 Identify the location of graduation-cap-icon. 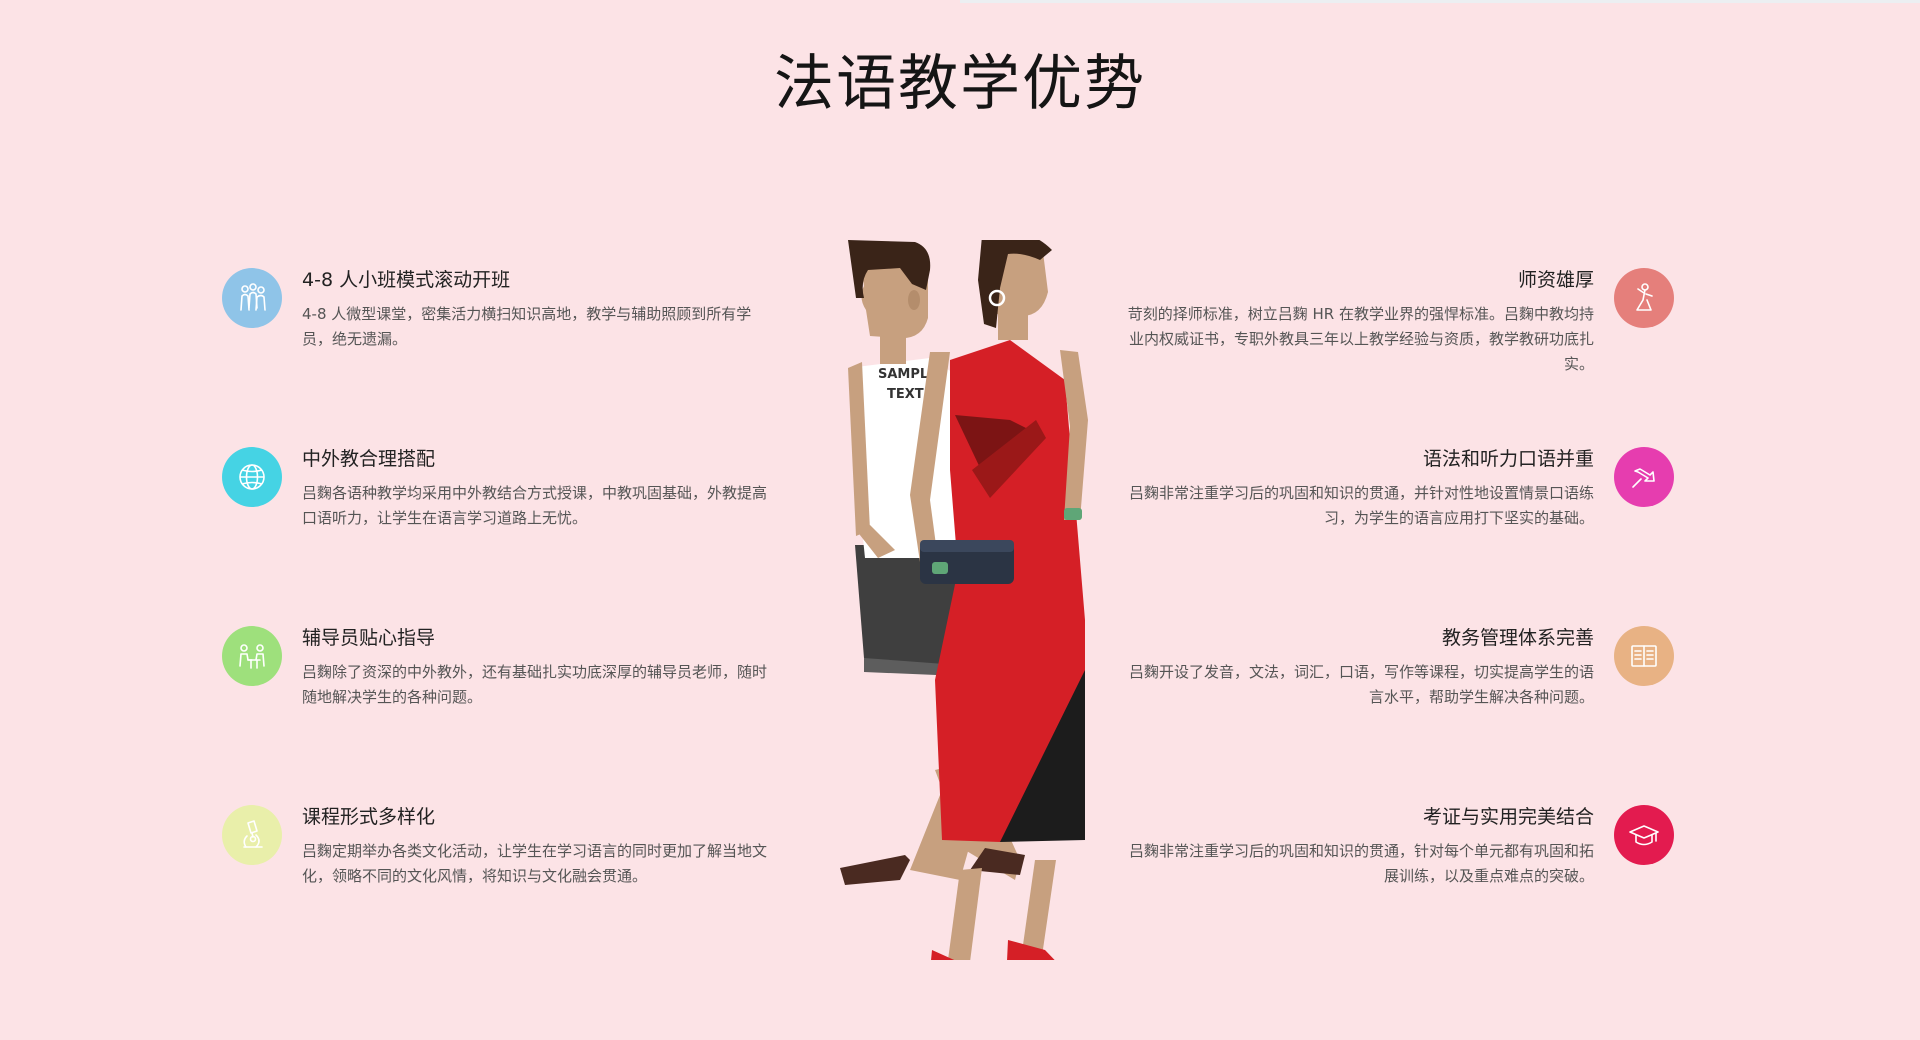
(1644, 835).